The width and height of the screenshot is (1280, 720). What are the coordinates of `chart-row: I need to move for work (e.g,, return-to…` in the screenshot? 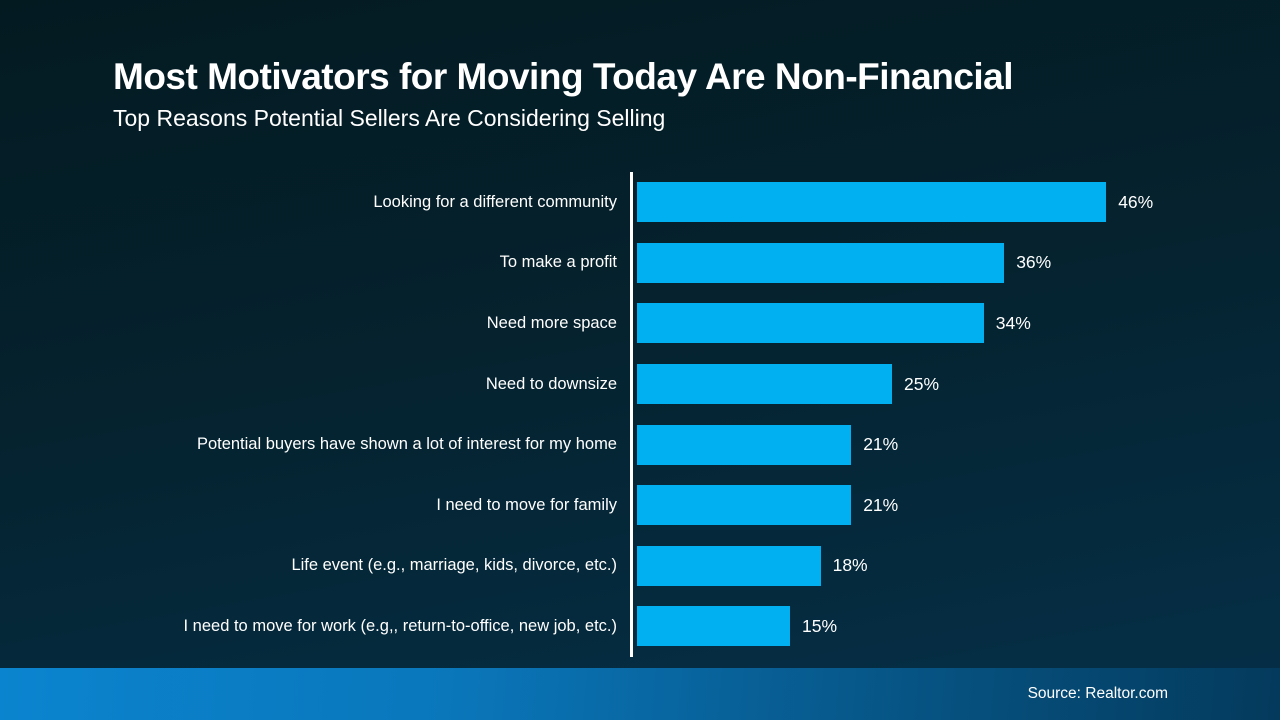 It's located at (640, 626).